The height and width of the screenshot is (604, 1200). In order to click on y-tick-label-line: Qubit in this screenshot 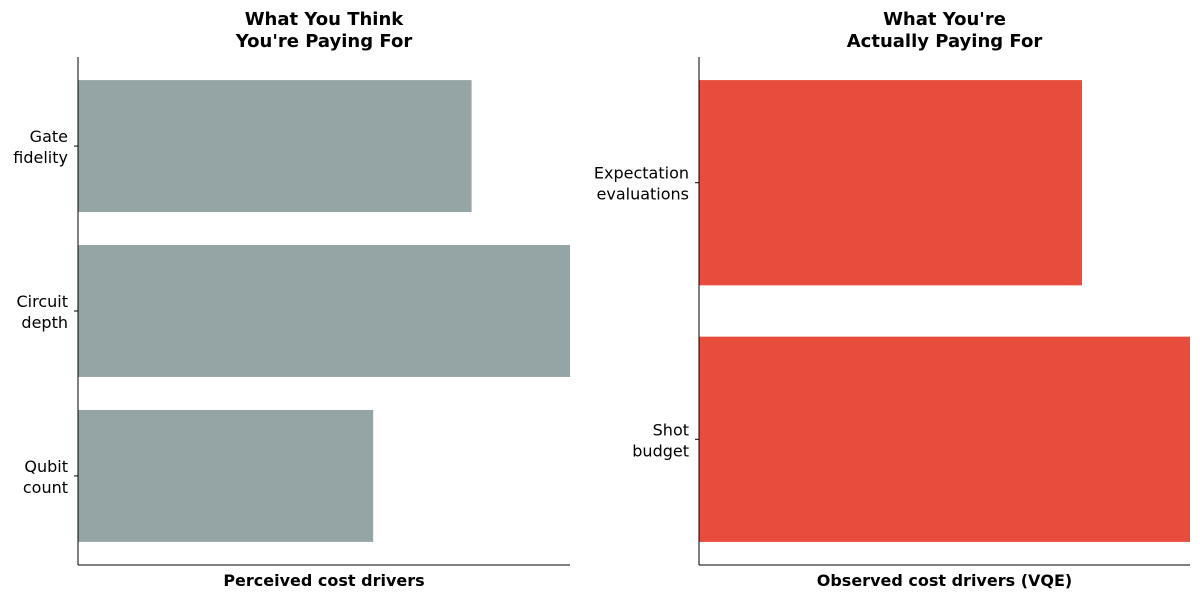, I will do `click(46, 466)`.